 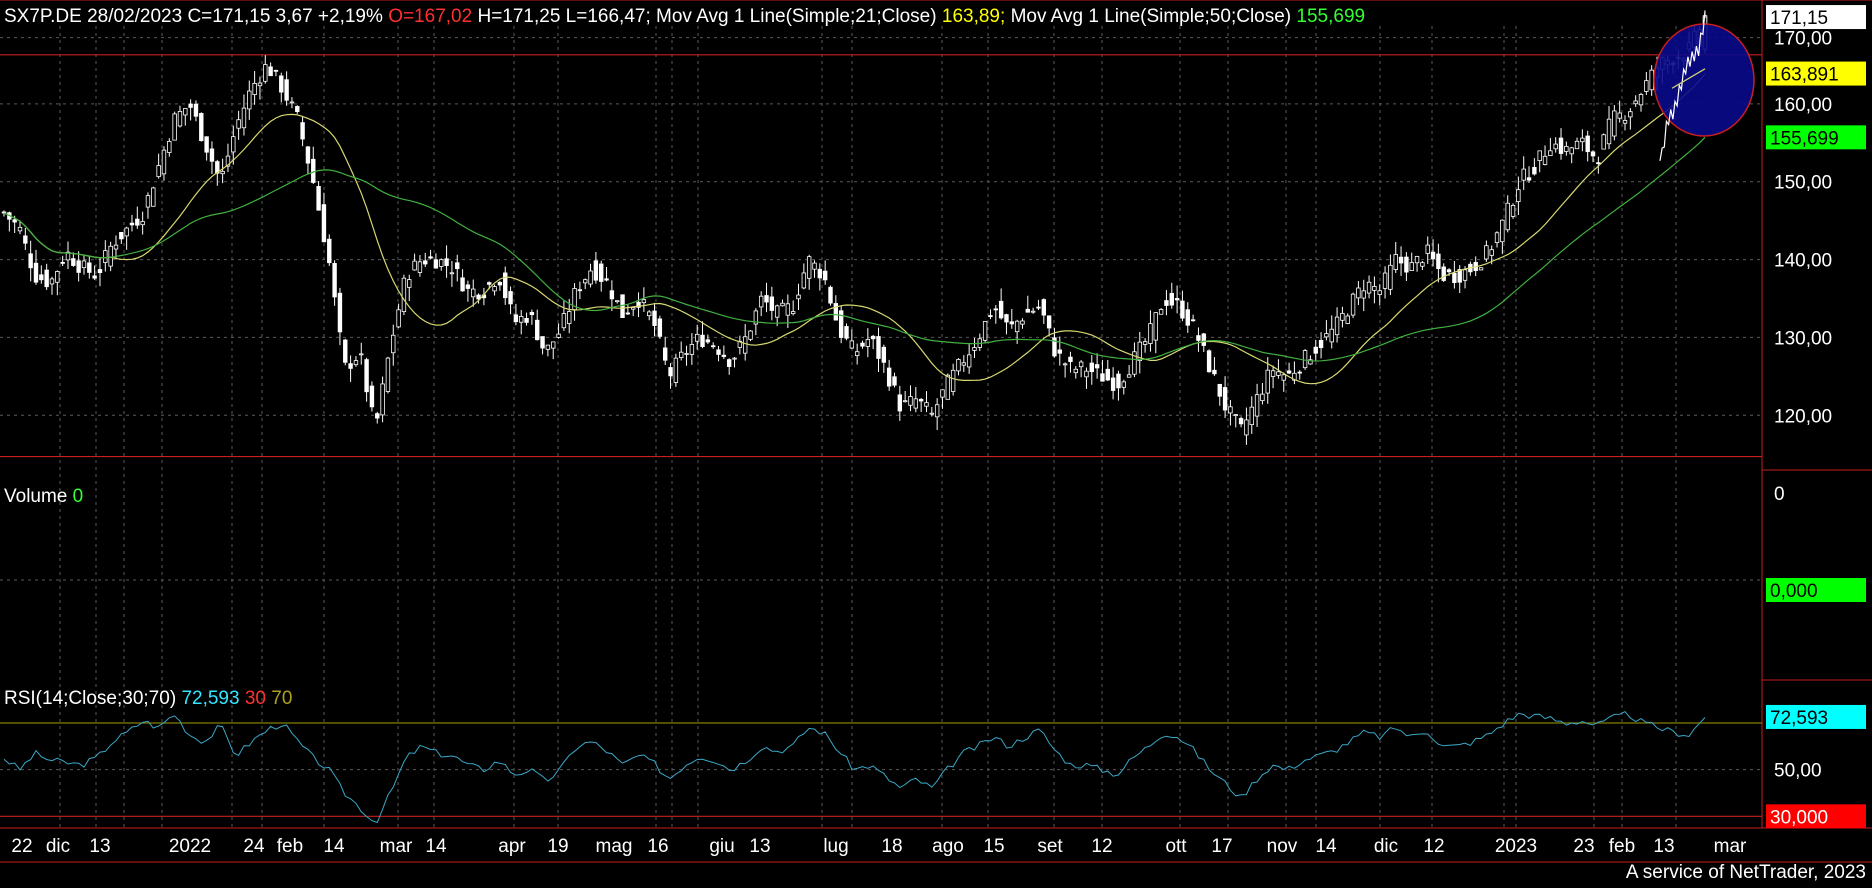 I want to click on rsi-value-box, so click(x=1816, y=716).